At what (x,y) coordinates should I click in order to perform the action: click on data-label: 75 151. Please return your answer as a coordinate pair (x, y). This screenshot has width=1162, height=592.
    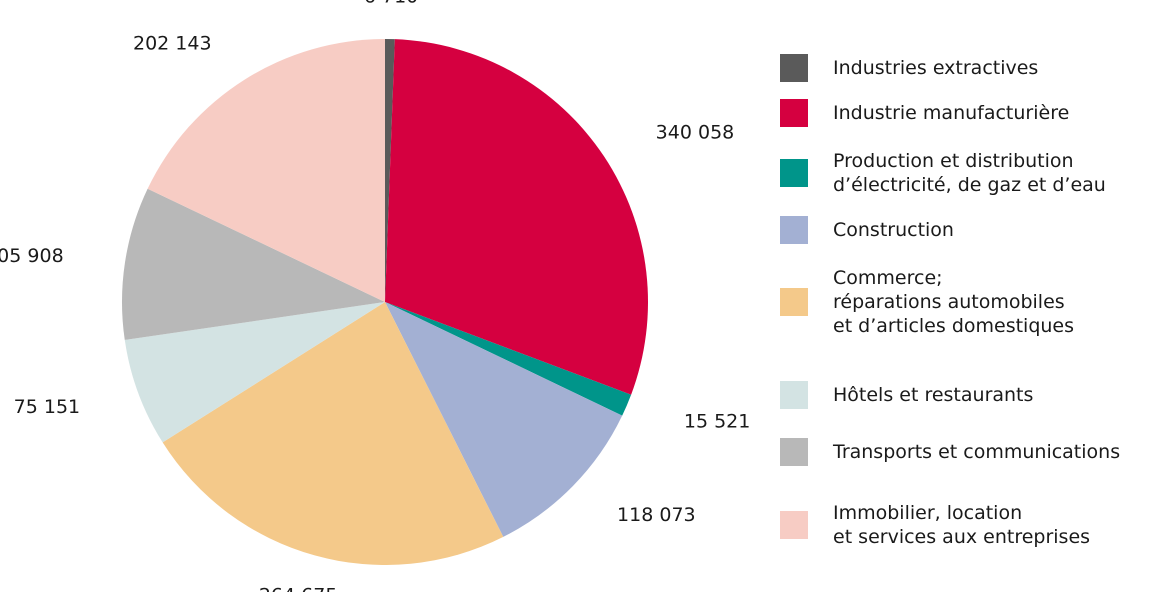
    Looking at the image, I should click on (47, 407).